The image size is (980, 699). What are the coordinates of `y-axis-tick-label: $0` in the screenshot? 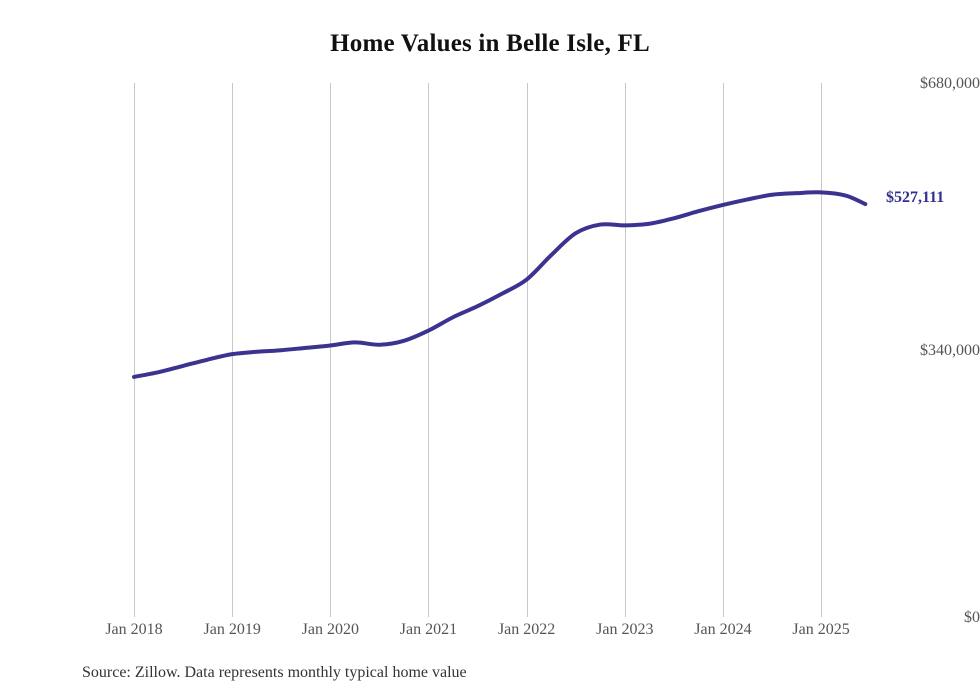 It's located at (972, 617).